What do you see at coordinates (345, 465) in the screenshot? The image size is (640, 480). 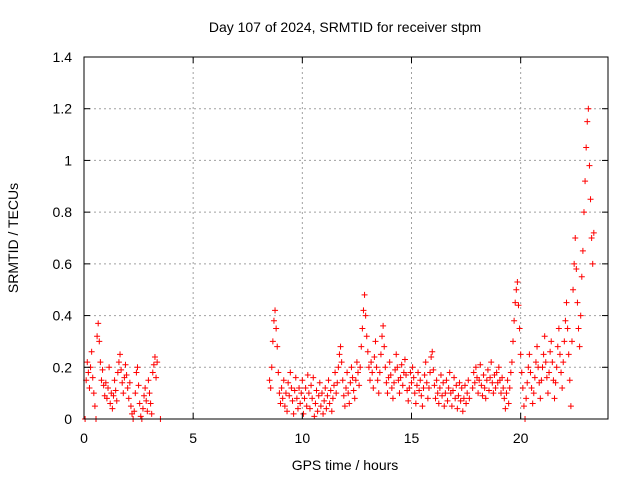 I see `x-axis-label: GPS time / hours` at bounding box center [345, 465].